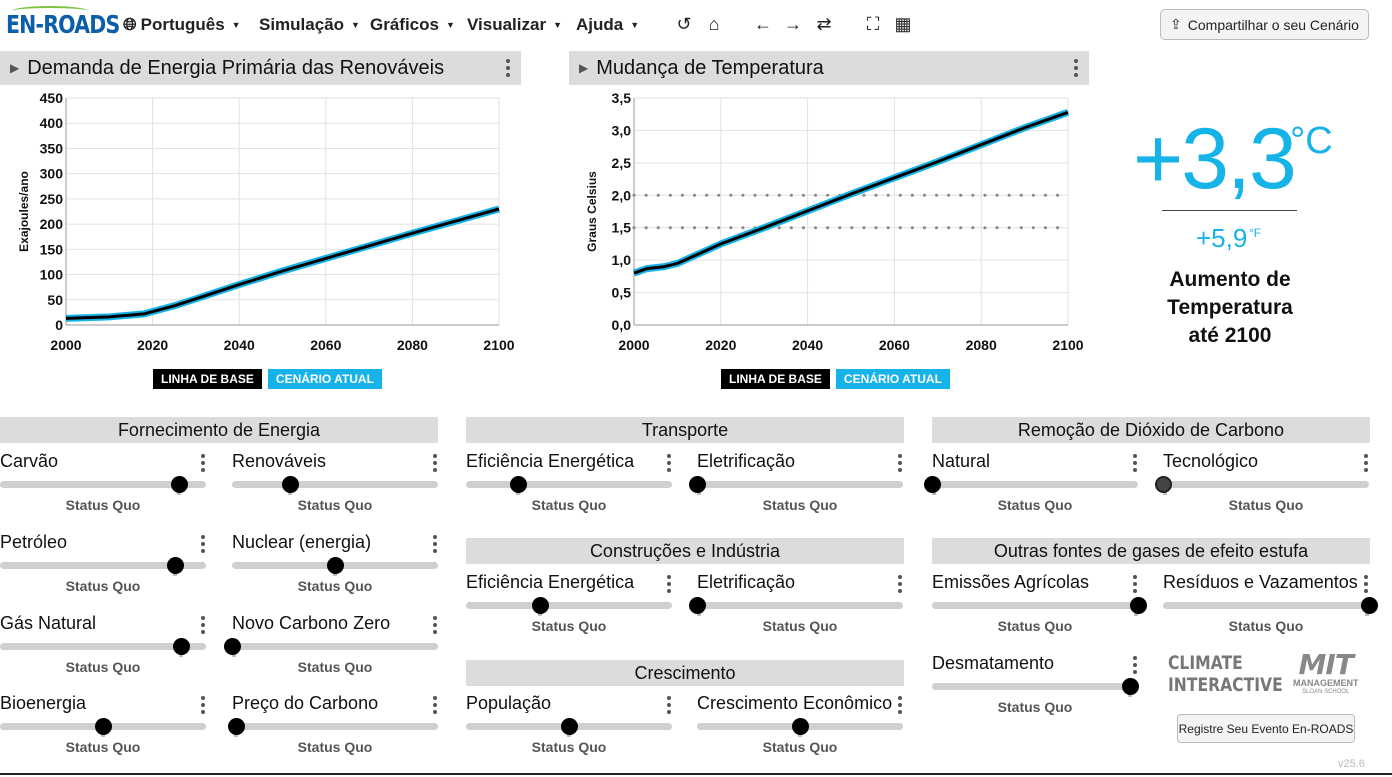 The width and height of the screenshot is (1392, 777). Describe the element at coordinates (1326, 673) in the screenshot. I see `mit-sloan-logo: MIT MANAGEMENT SLOAN SCHOOL` at that location.